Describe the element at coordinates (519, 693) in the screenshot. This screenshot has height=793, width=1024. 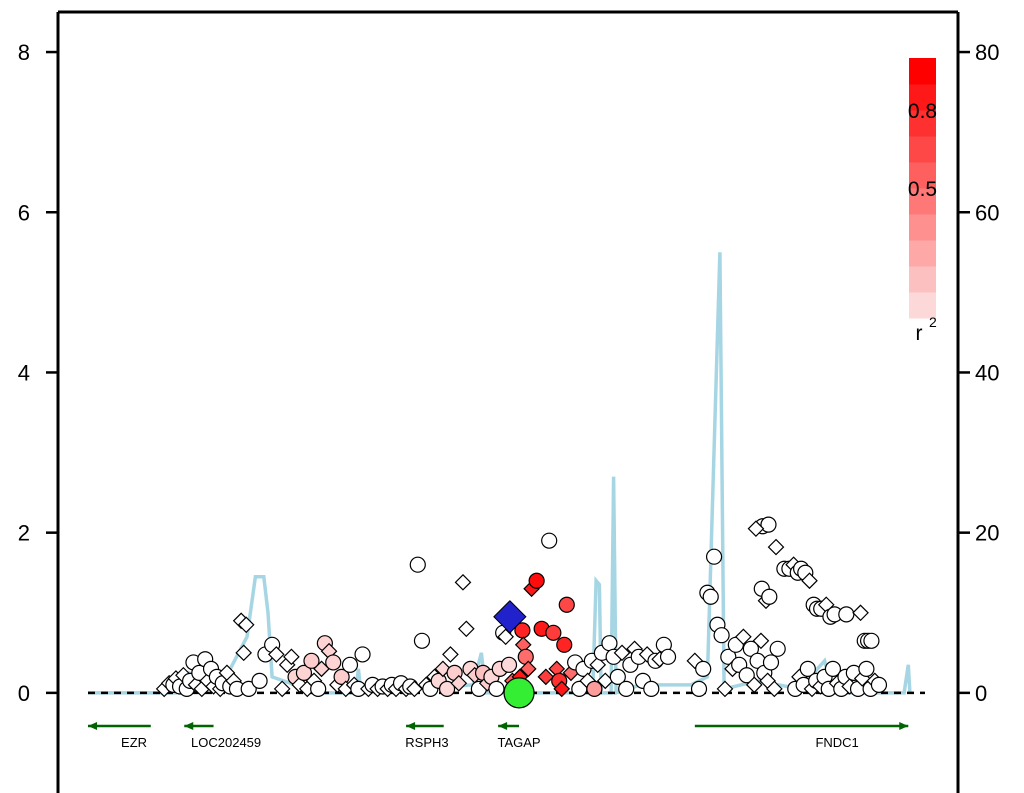
I see `index-snp-circle` at that location.